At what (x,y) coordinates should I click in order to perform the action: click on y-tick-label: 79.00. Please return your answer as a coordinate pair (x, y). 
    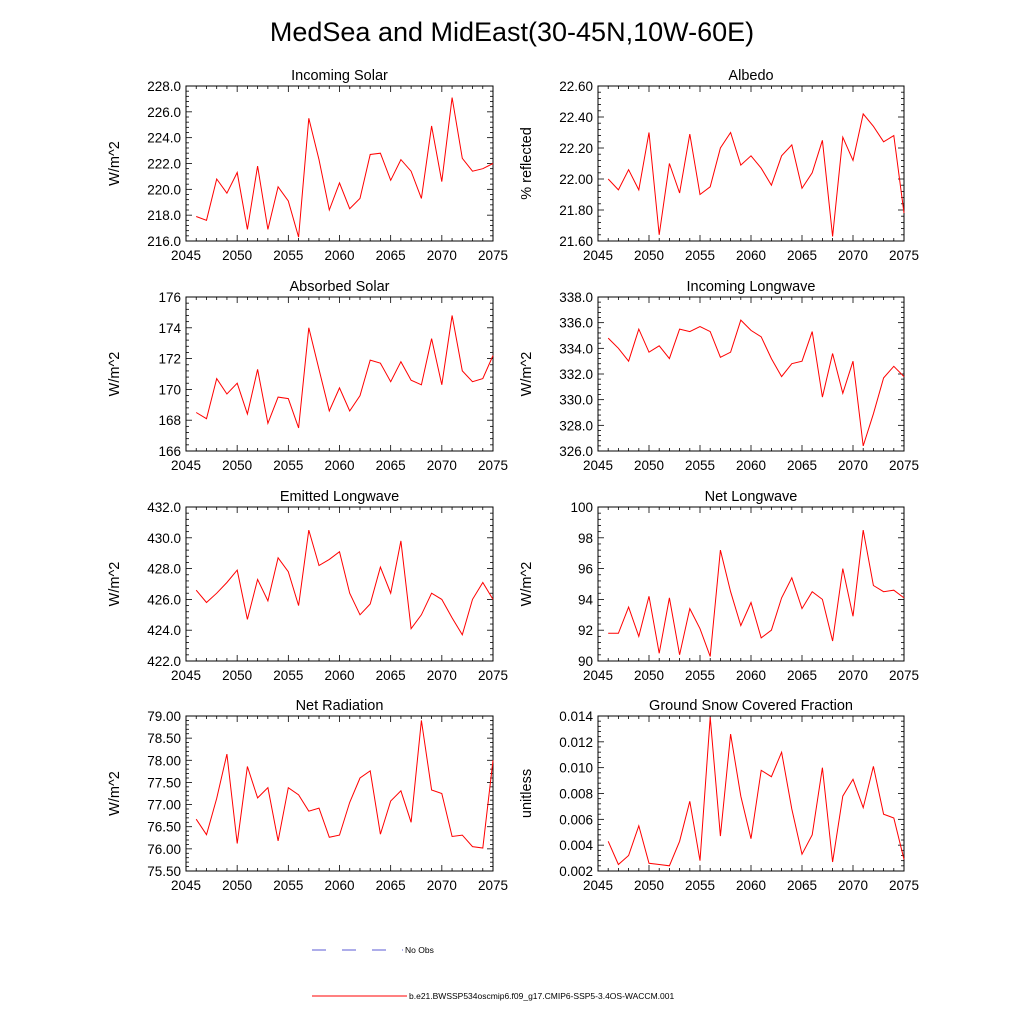
    Looking at the image, I should click on (164, 716).